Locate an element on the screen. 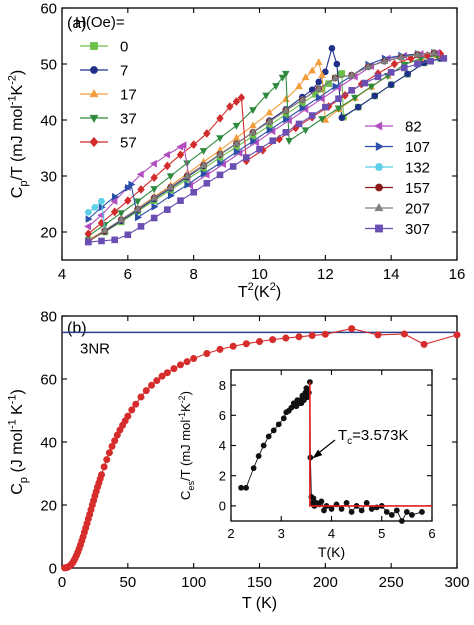 The height and width of the screenshot is (625, 474). reference-line-label: 3NR is located at coordinates (95, 348).